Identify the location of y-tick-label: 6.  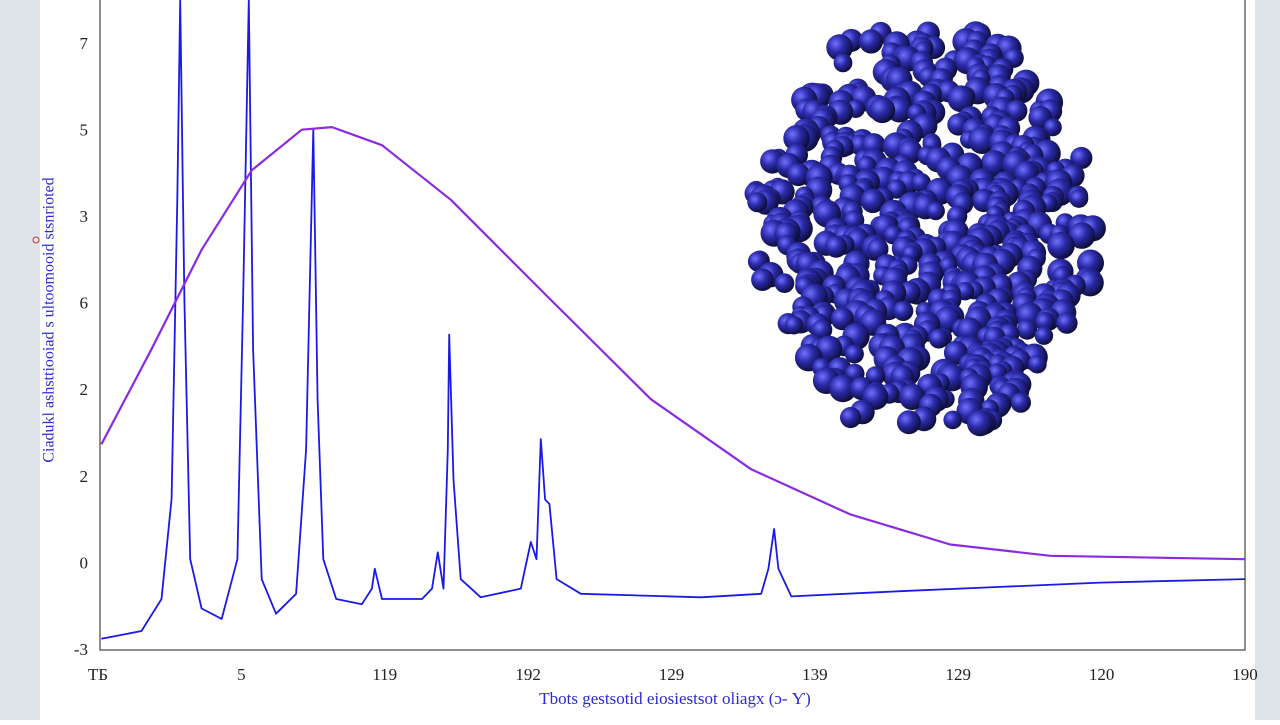
(84, 303).